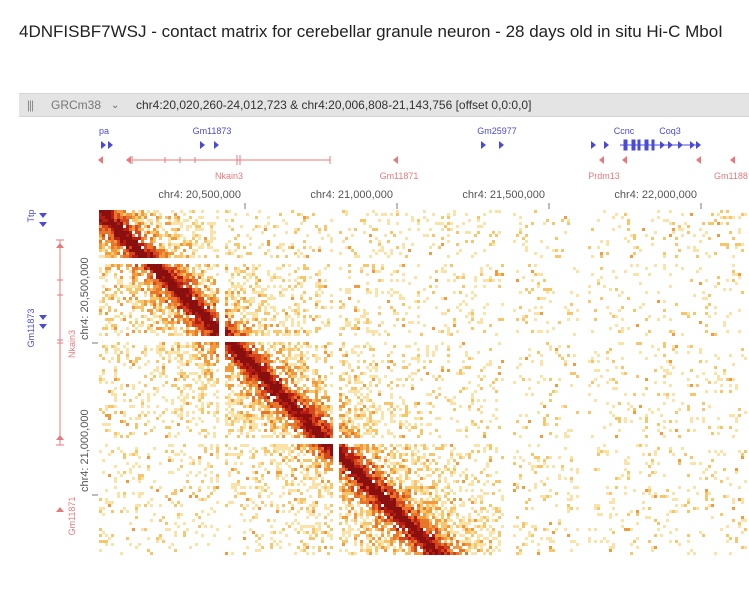 Image resolution: width=749 pixels, height=607 pixels. Describe the element at coordinates (30, 105) in the screenshot. I see `drag-handle-icon: |||` at that location.